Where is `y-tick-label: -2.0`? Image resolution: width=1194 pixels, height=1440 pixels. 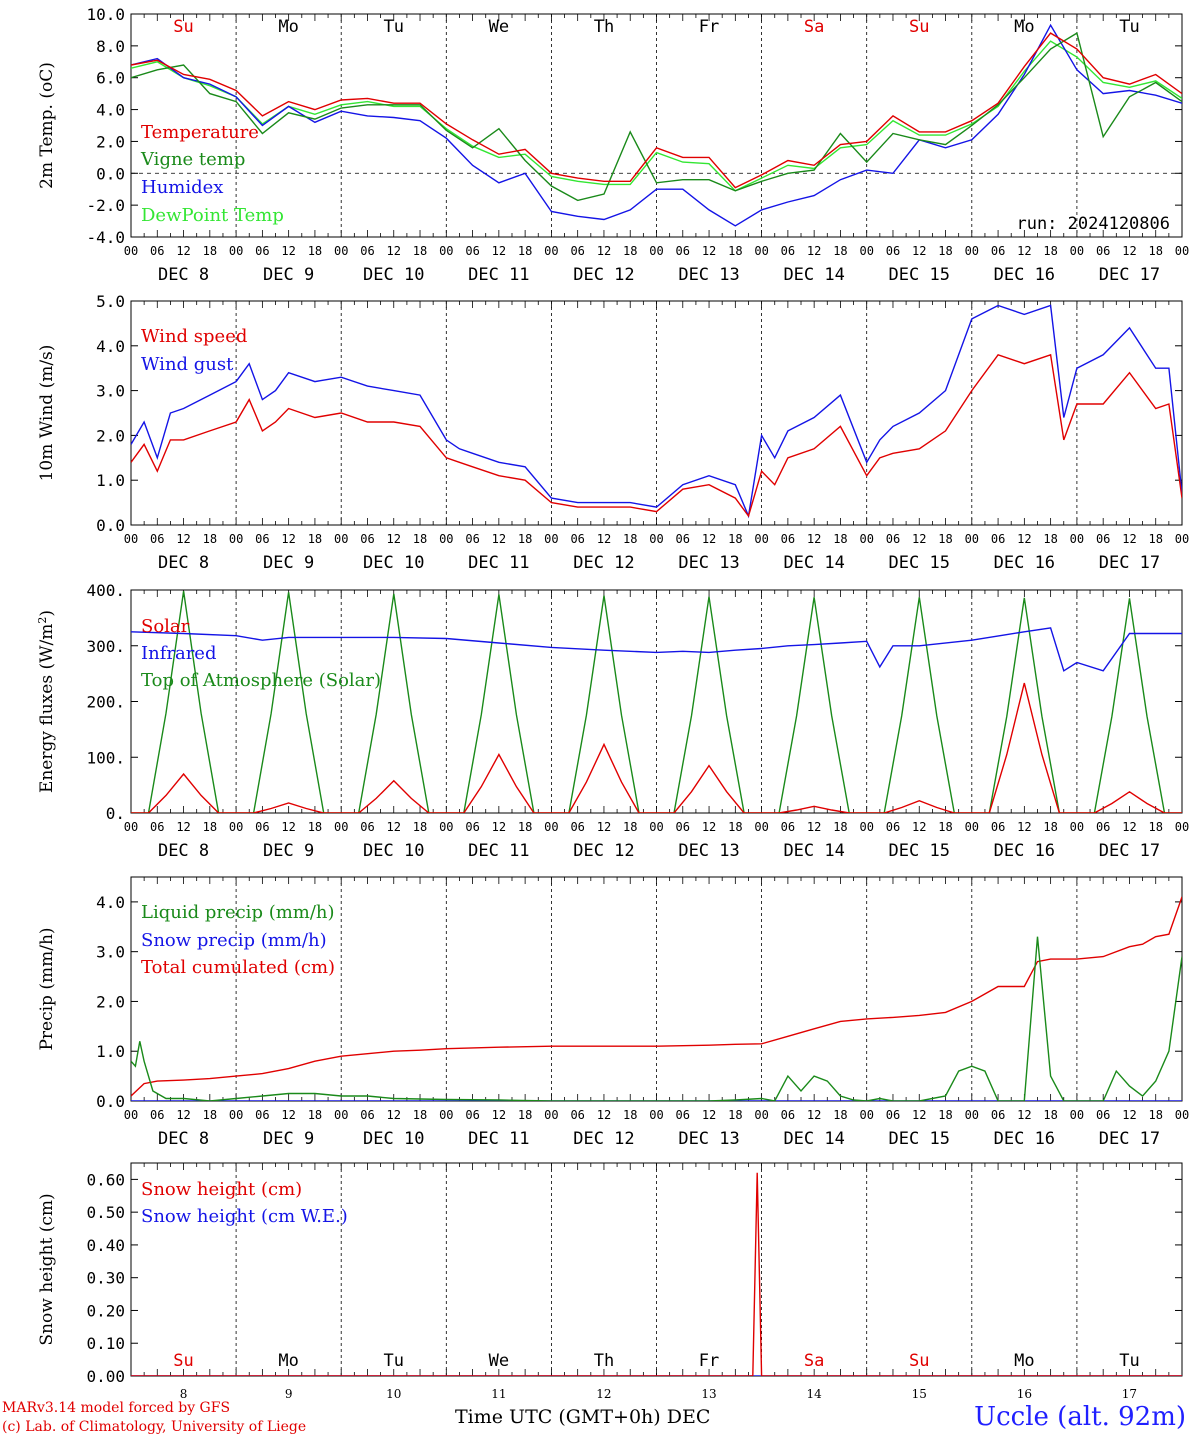 y-tick-label: -2.0 is located at coordinates (105, 205).